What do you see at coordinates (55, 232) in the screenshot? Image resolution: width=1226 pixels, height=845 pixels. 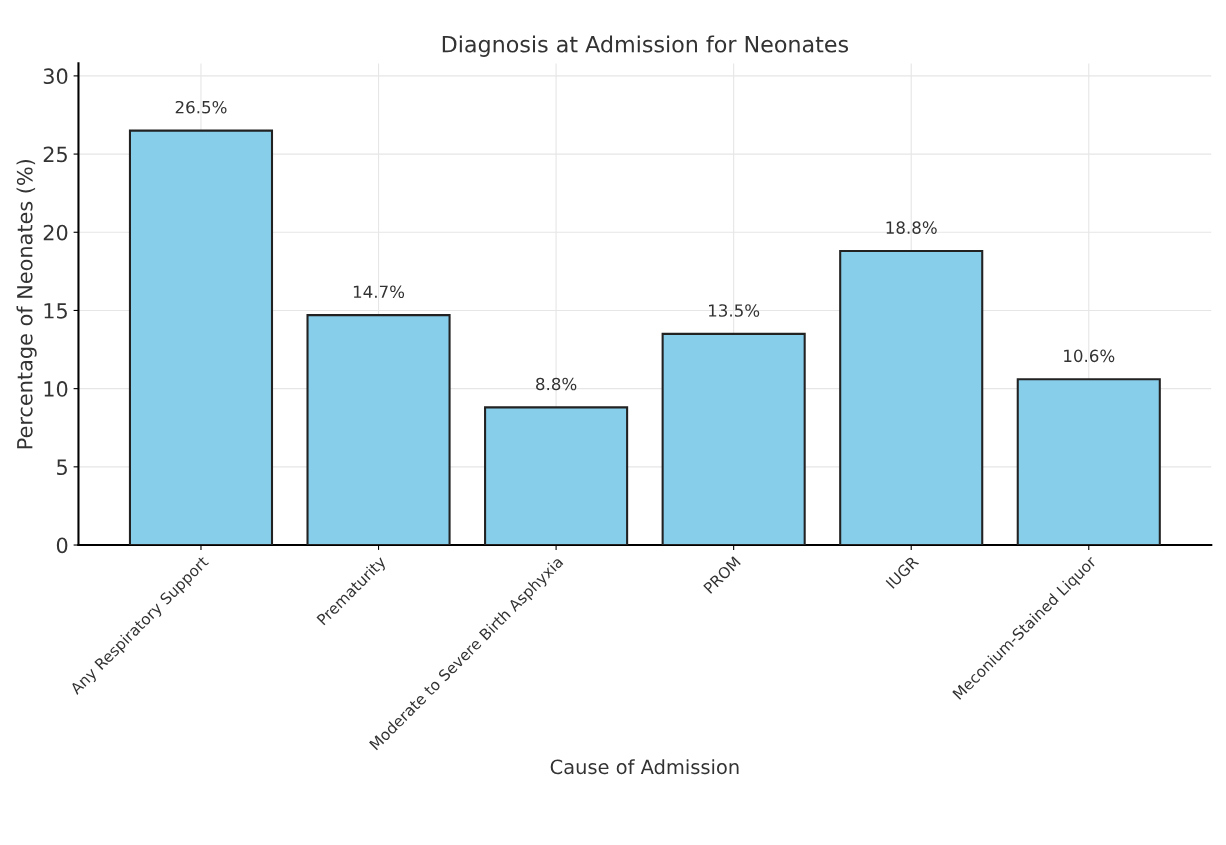 I see `y-tick-label: 20` at bounding box center [55, 232].